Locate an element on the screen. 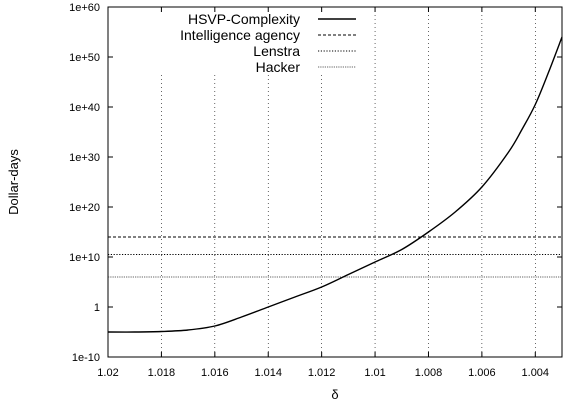 This screenshot has width=563, height=411. y-tick-label: 1e+40 is located at coordinates (84, 108).